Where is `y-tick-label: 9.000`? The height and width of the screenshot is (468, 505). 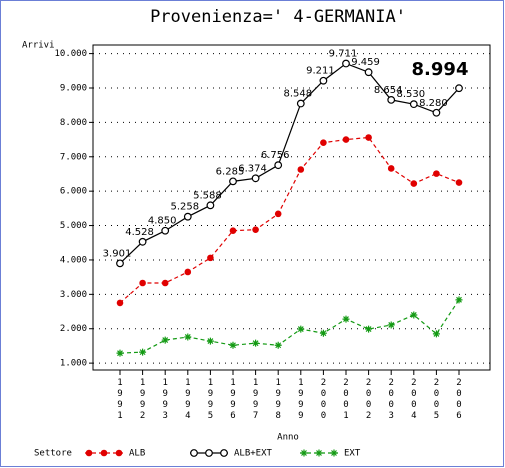 y-tick-label: 9.000 is located at coordinates (73, 88).